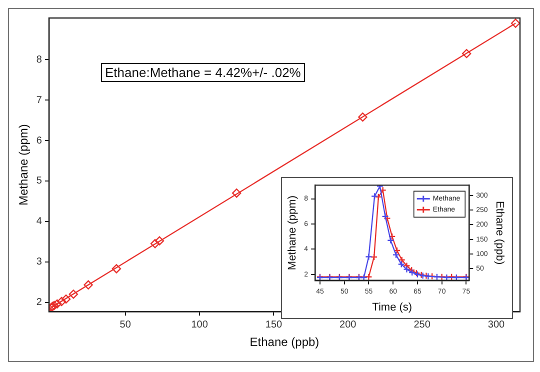  Describe the element at coordinates (348, 324) in the screenshot. I see `x-tick-label: 200` at that location.